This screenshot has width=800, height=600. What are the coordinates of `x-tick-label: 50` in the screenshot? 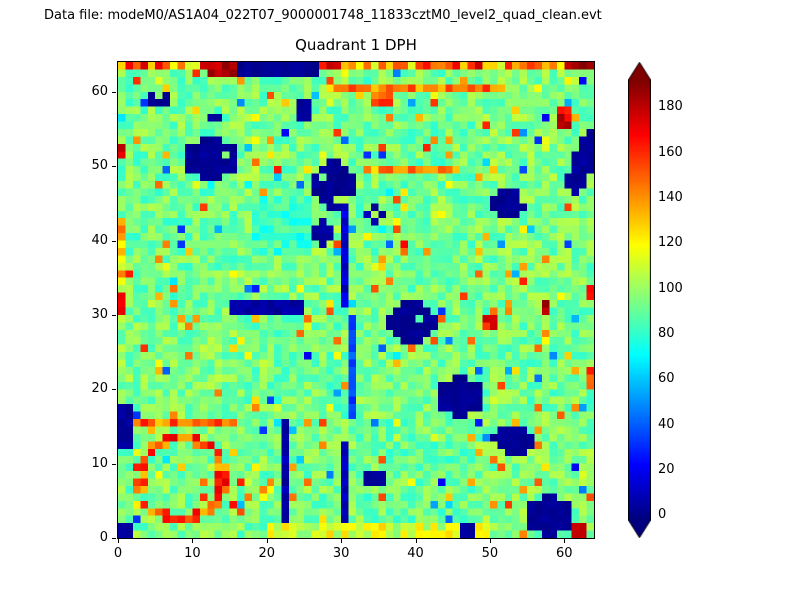 It's located at (490, 553).